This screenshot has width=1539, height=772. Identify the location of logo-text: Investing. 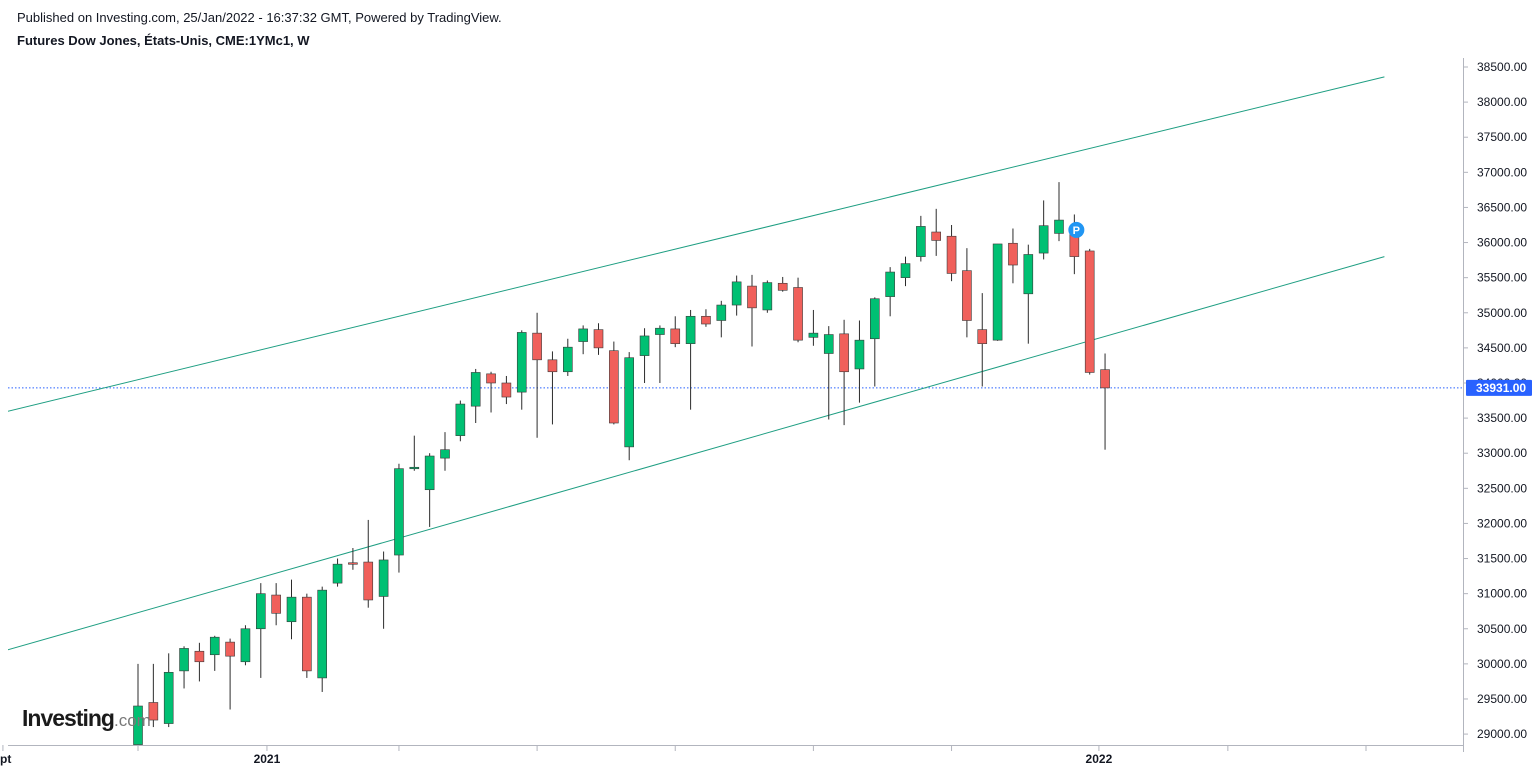
(68, 718).